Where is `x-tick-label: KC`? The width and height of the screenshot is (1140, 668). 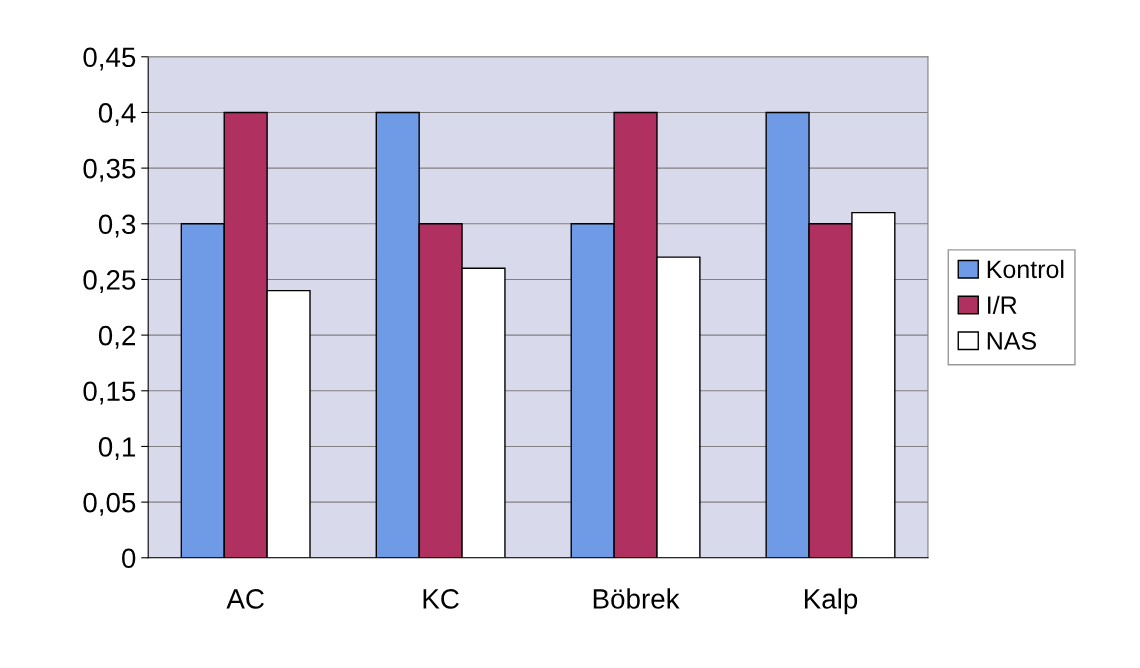
x-tick-label: KC is located at coordinates (441, 599).